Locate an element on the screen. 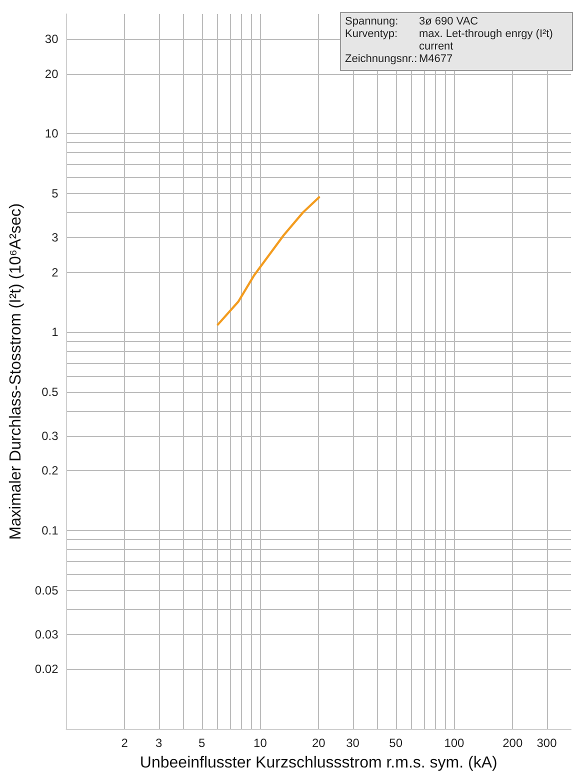 The width and height of the screenshot is (574, 776). y-tick-label: 30 is located at coordinates (51, 39).